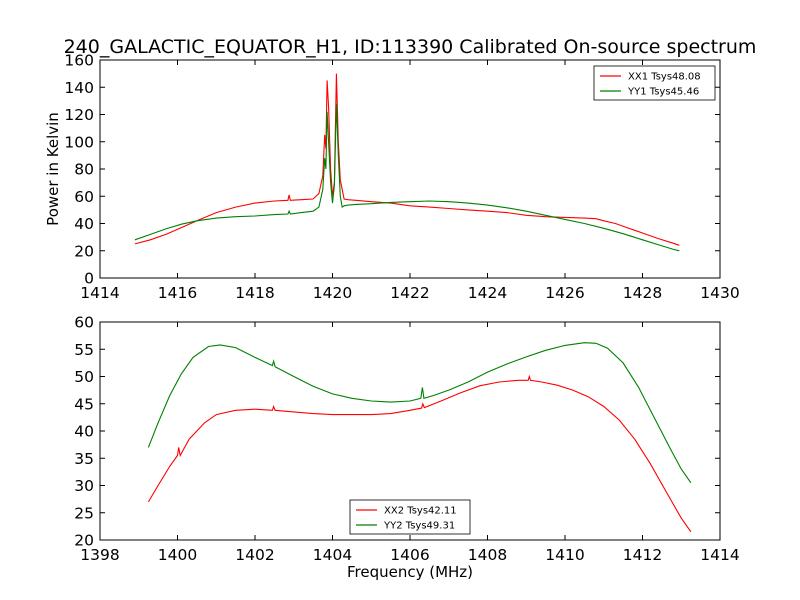 Image resolution: width=800 pixels, height=600 pixels. What do you see at coordinates (84, 170) in the screenshot?
I see `y-tick-label: 80` at bounding box center [84, 170].